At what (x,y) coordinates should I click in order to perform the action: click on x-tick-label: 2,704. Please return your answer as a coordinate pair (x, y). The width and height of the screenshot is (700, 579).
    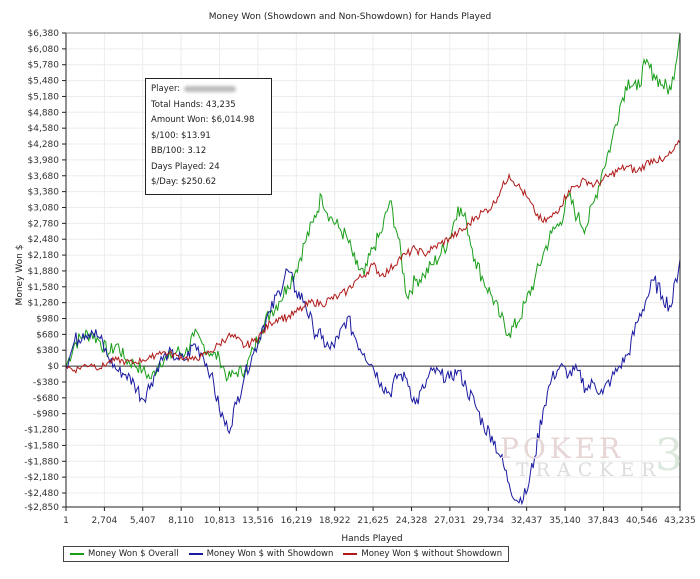
    Looking at the image, I should click on (105, 521).